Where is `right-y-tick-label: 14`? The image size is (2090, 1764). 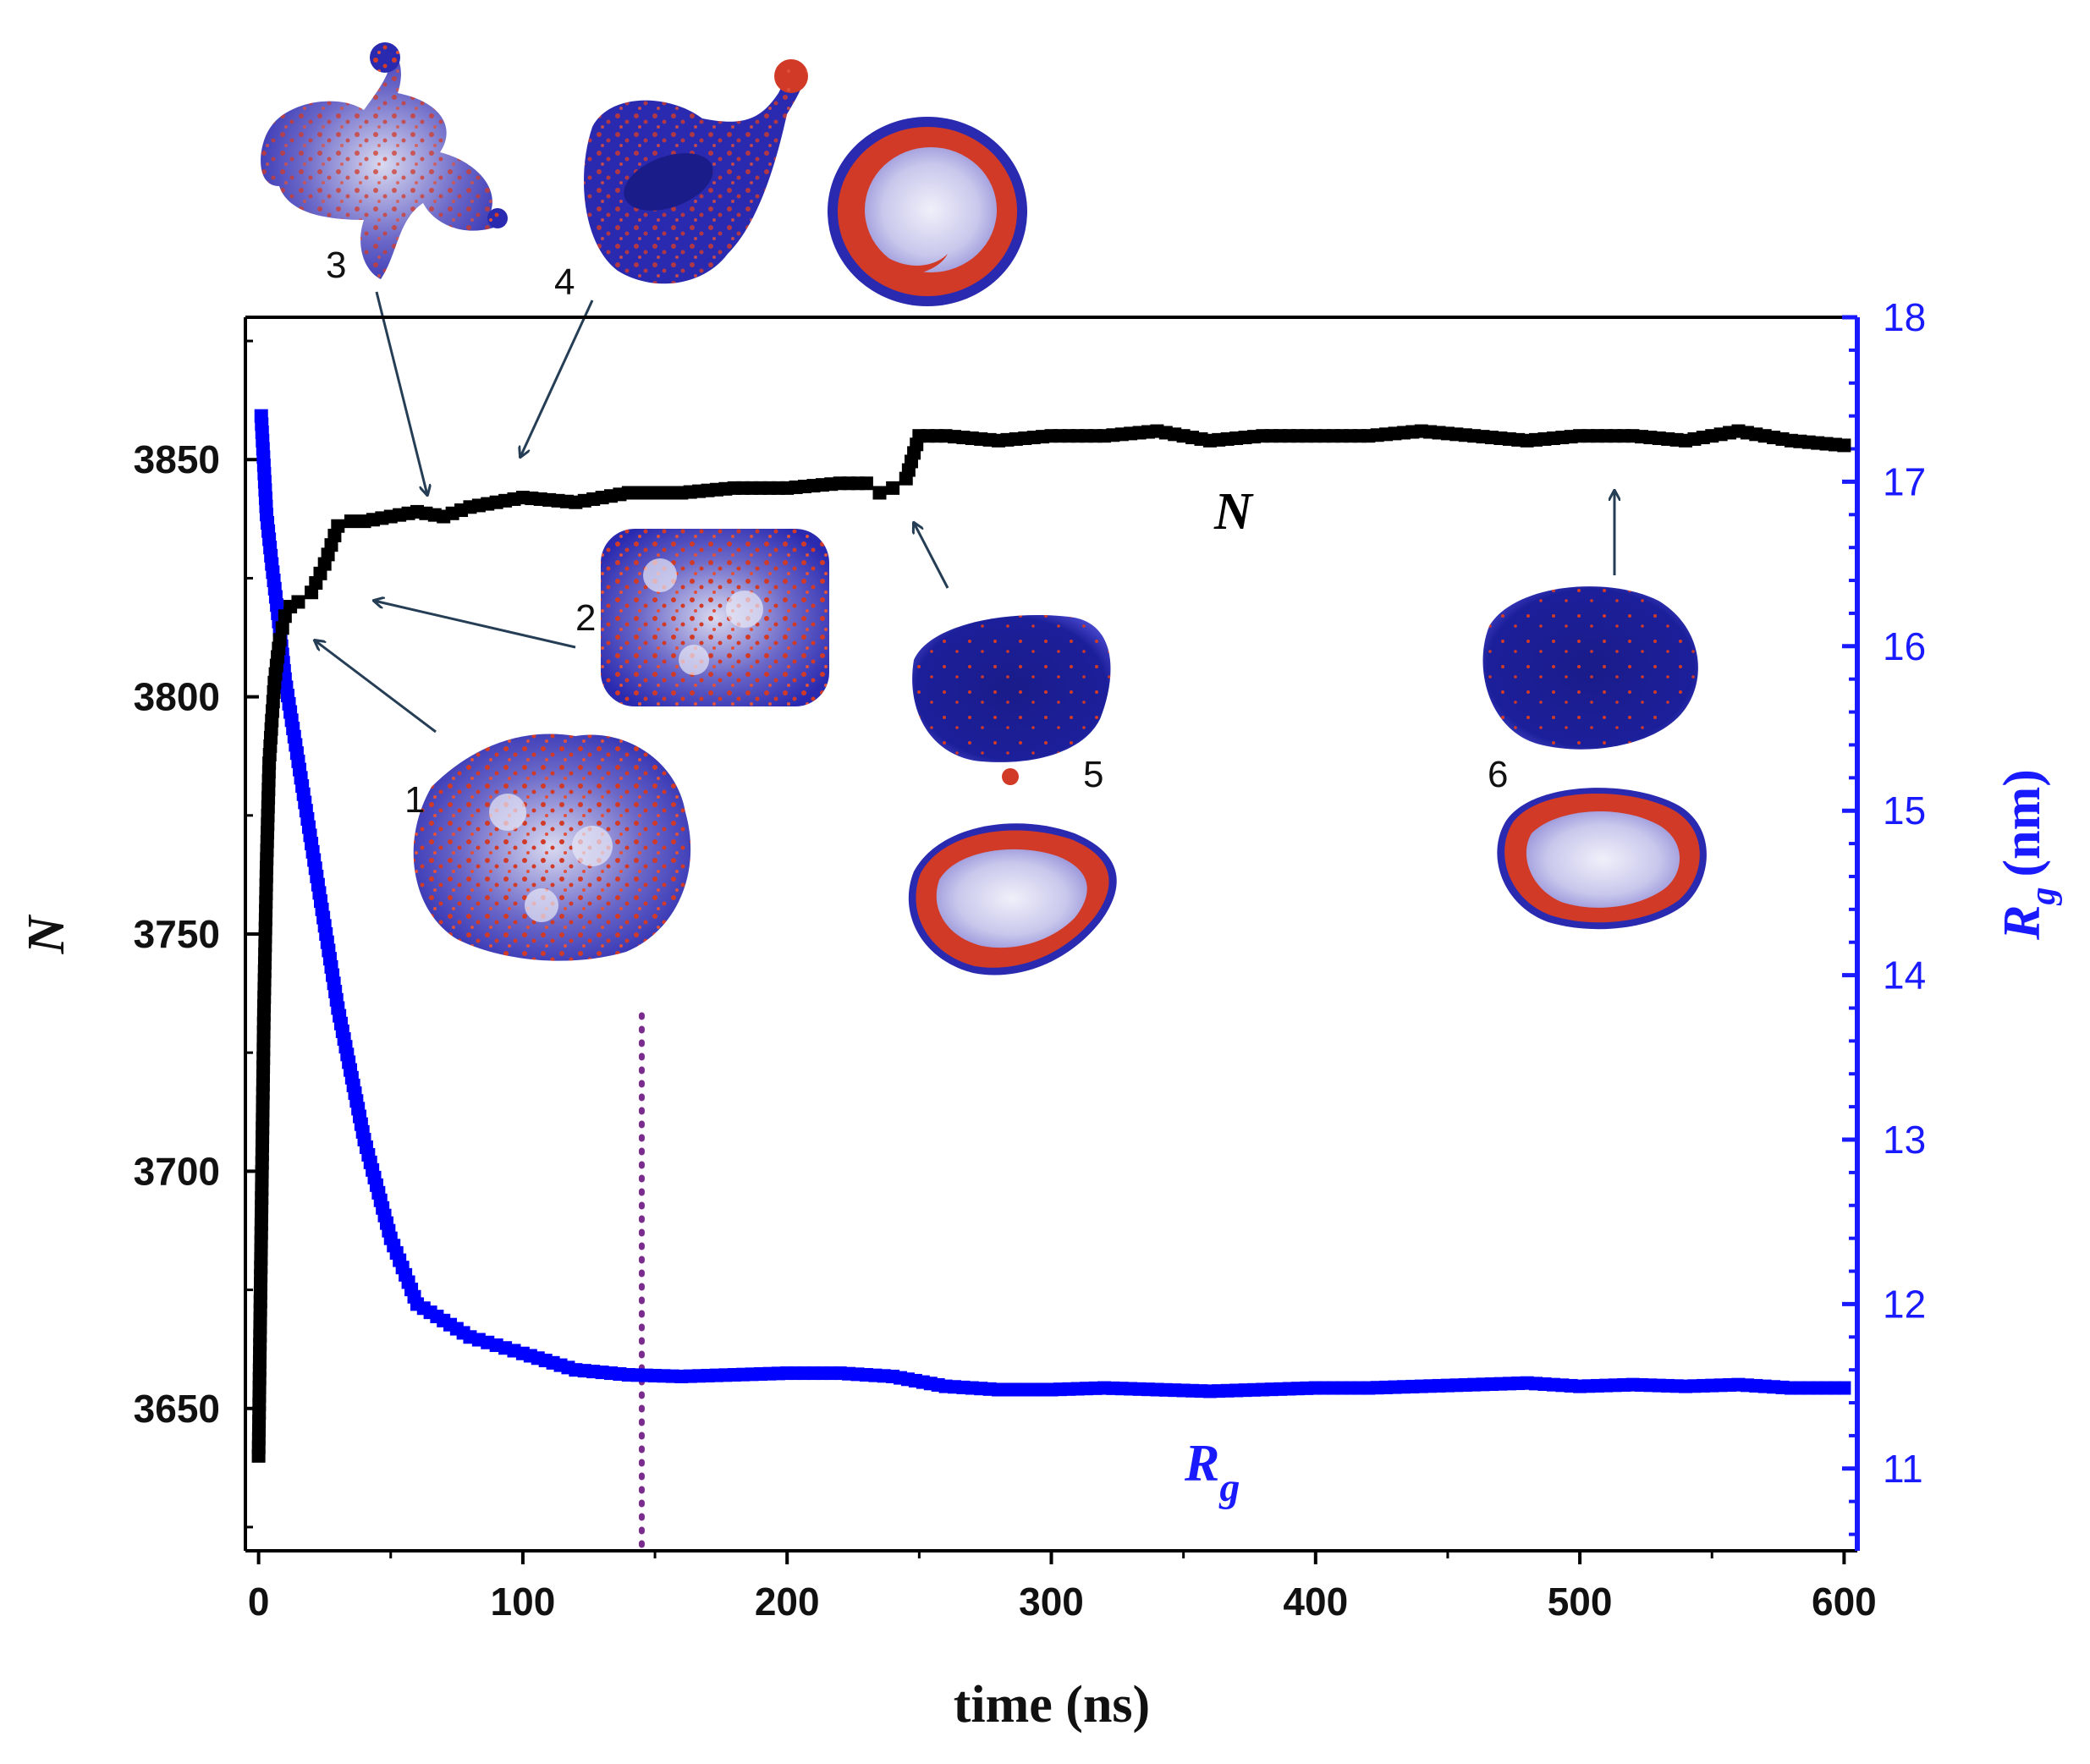 right-y-tick-label: 14 is located at coordinates (1905, 975).